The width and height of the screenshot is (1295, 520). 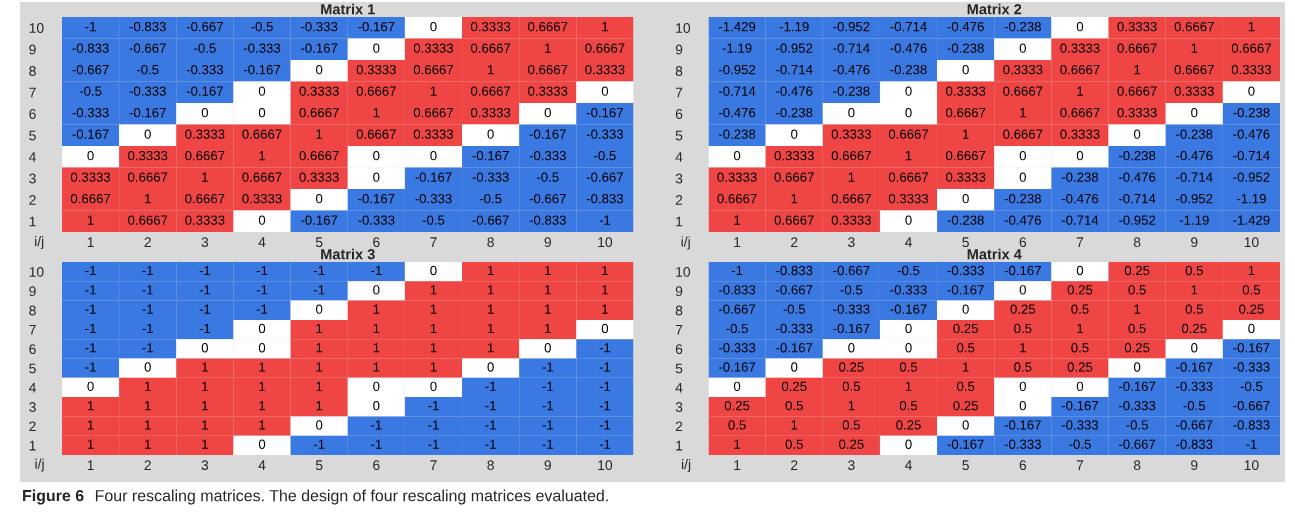 What do you see at coordinates (737, 48) in the screenshot?
I see `data-label: -1.19` at bounding box center [737, 48].